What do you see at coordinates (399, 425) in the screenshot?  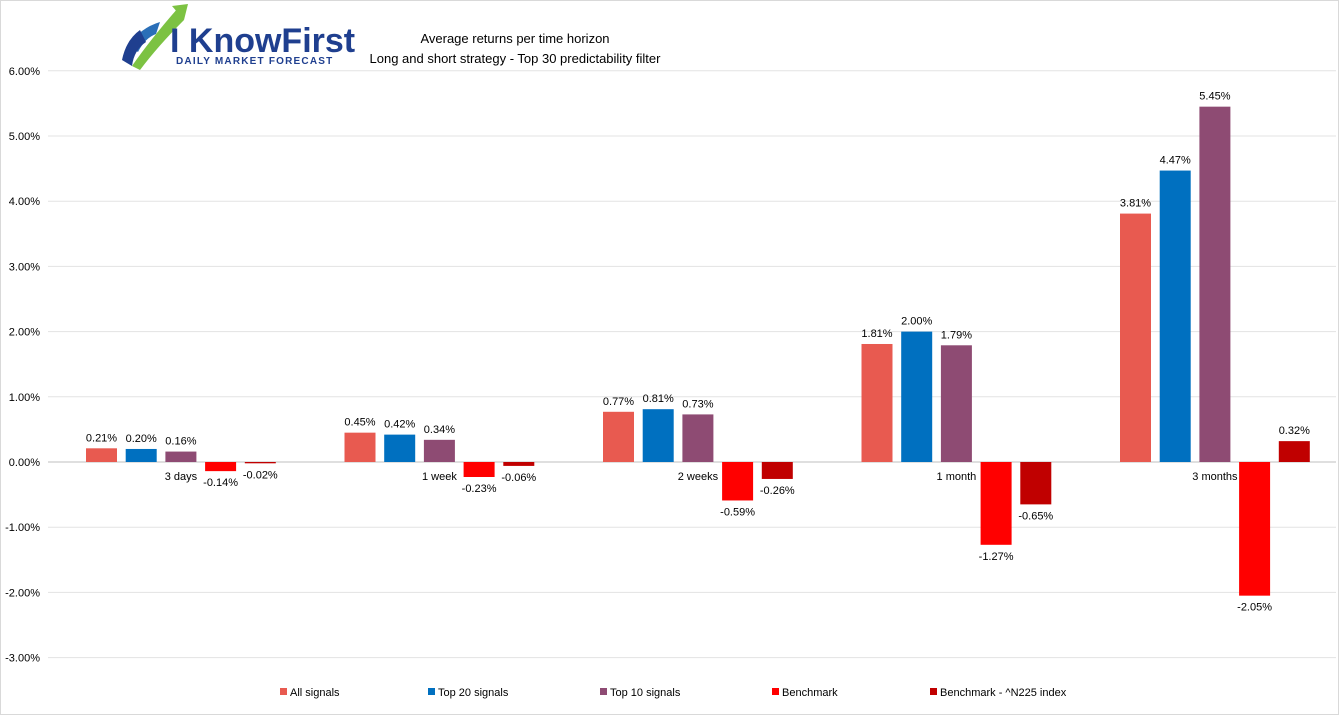 I see `data-label: 0.42%` at bounding box center [399, 425].